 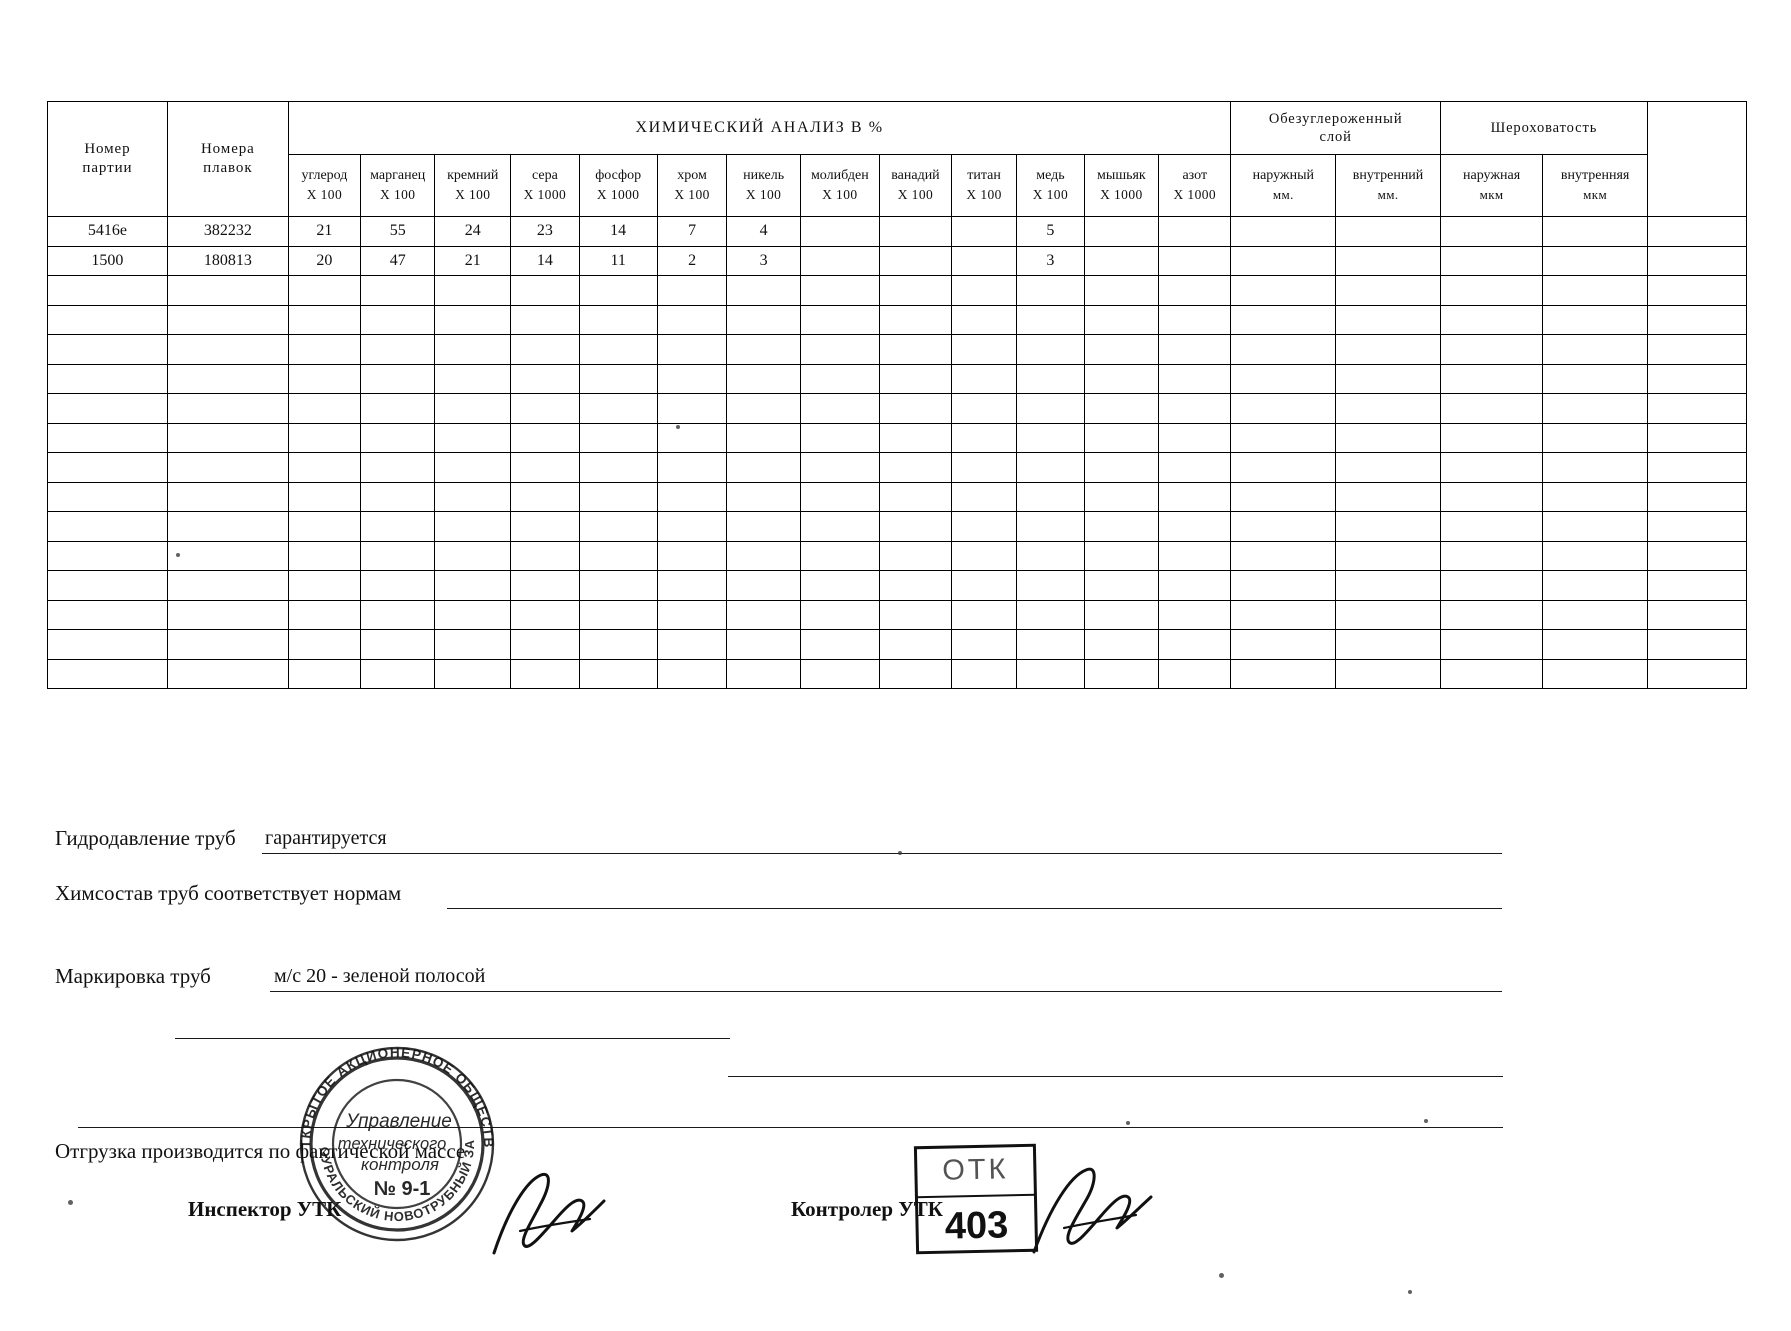 What do you see at coordinates (227, 231) in the screenshot?
I see `cell-heat-number: 382232` at bounding box center [227, 231].